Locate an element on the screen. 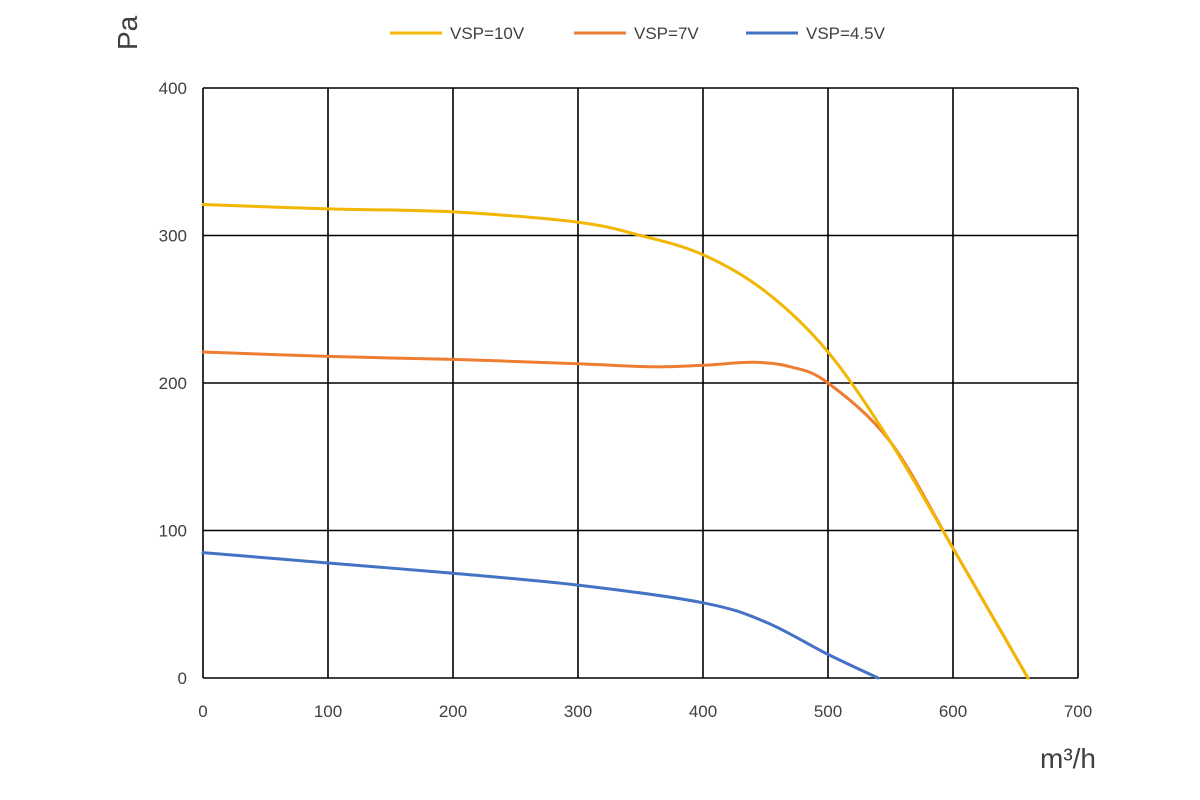 Image resolution: width=1200 pixels, height=800 pixels. x-tick-label: 300 is located at coordinates (578, 711).